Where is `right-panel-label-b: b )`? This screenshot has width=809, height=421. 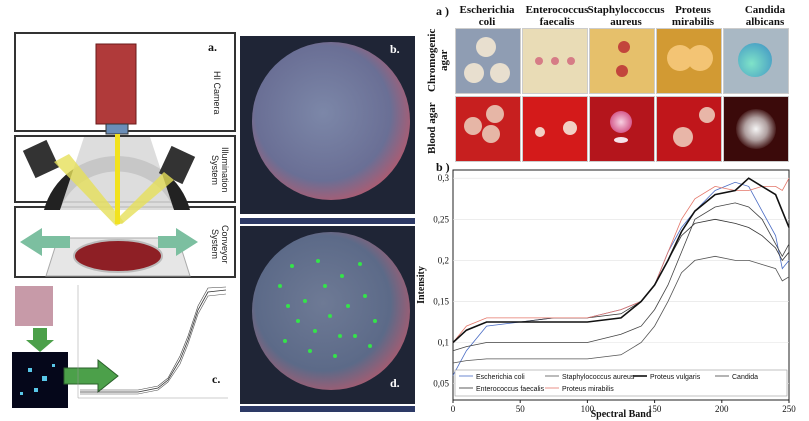
right-panel-label-b: b ) is located at coordinates (443, 167).